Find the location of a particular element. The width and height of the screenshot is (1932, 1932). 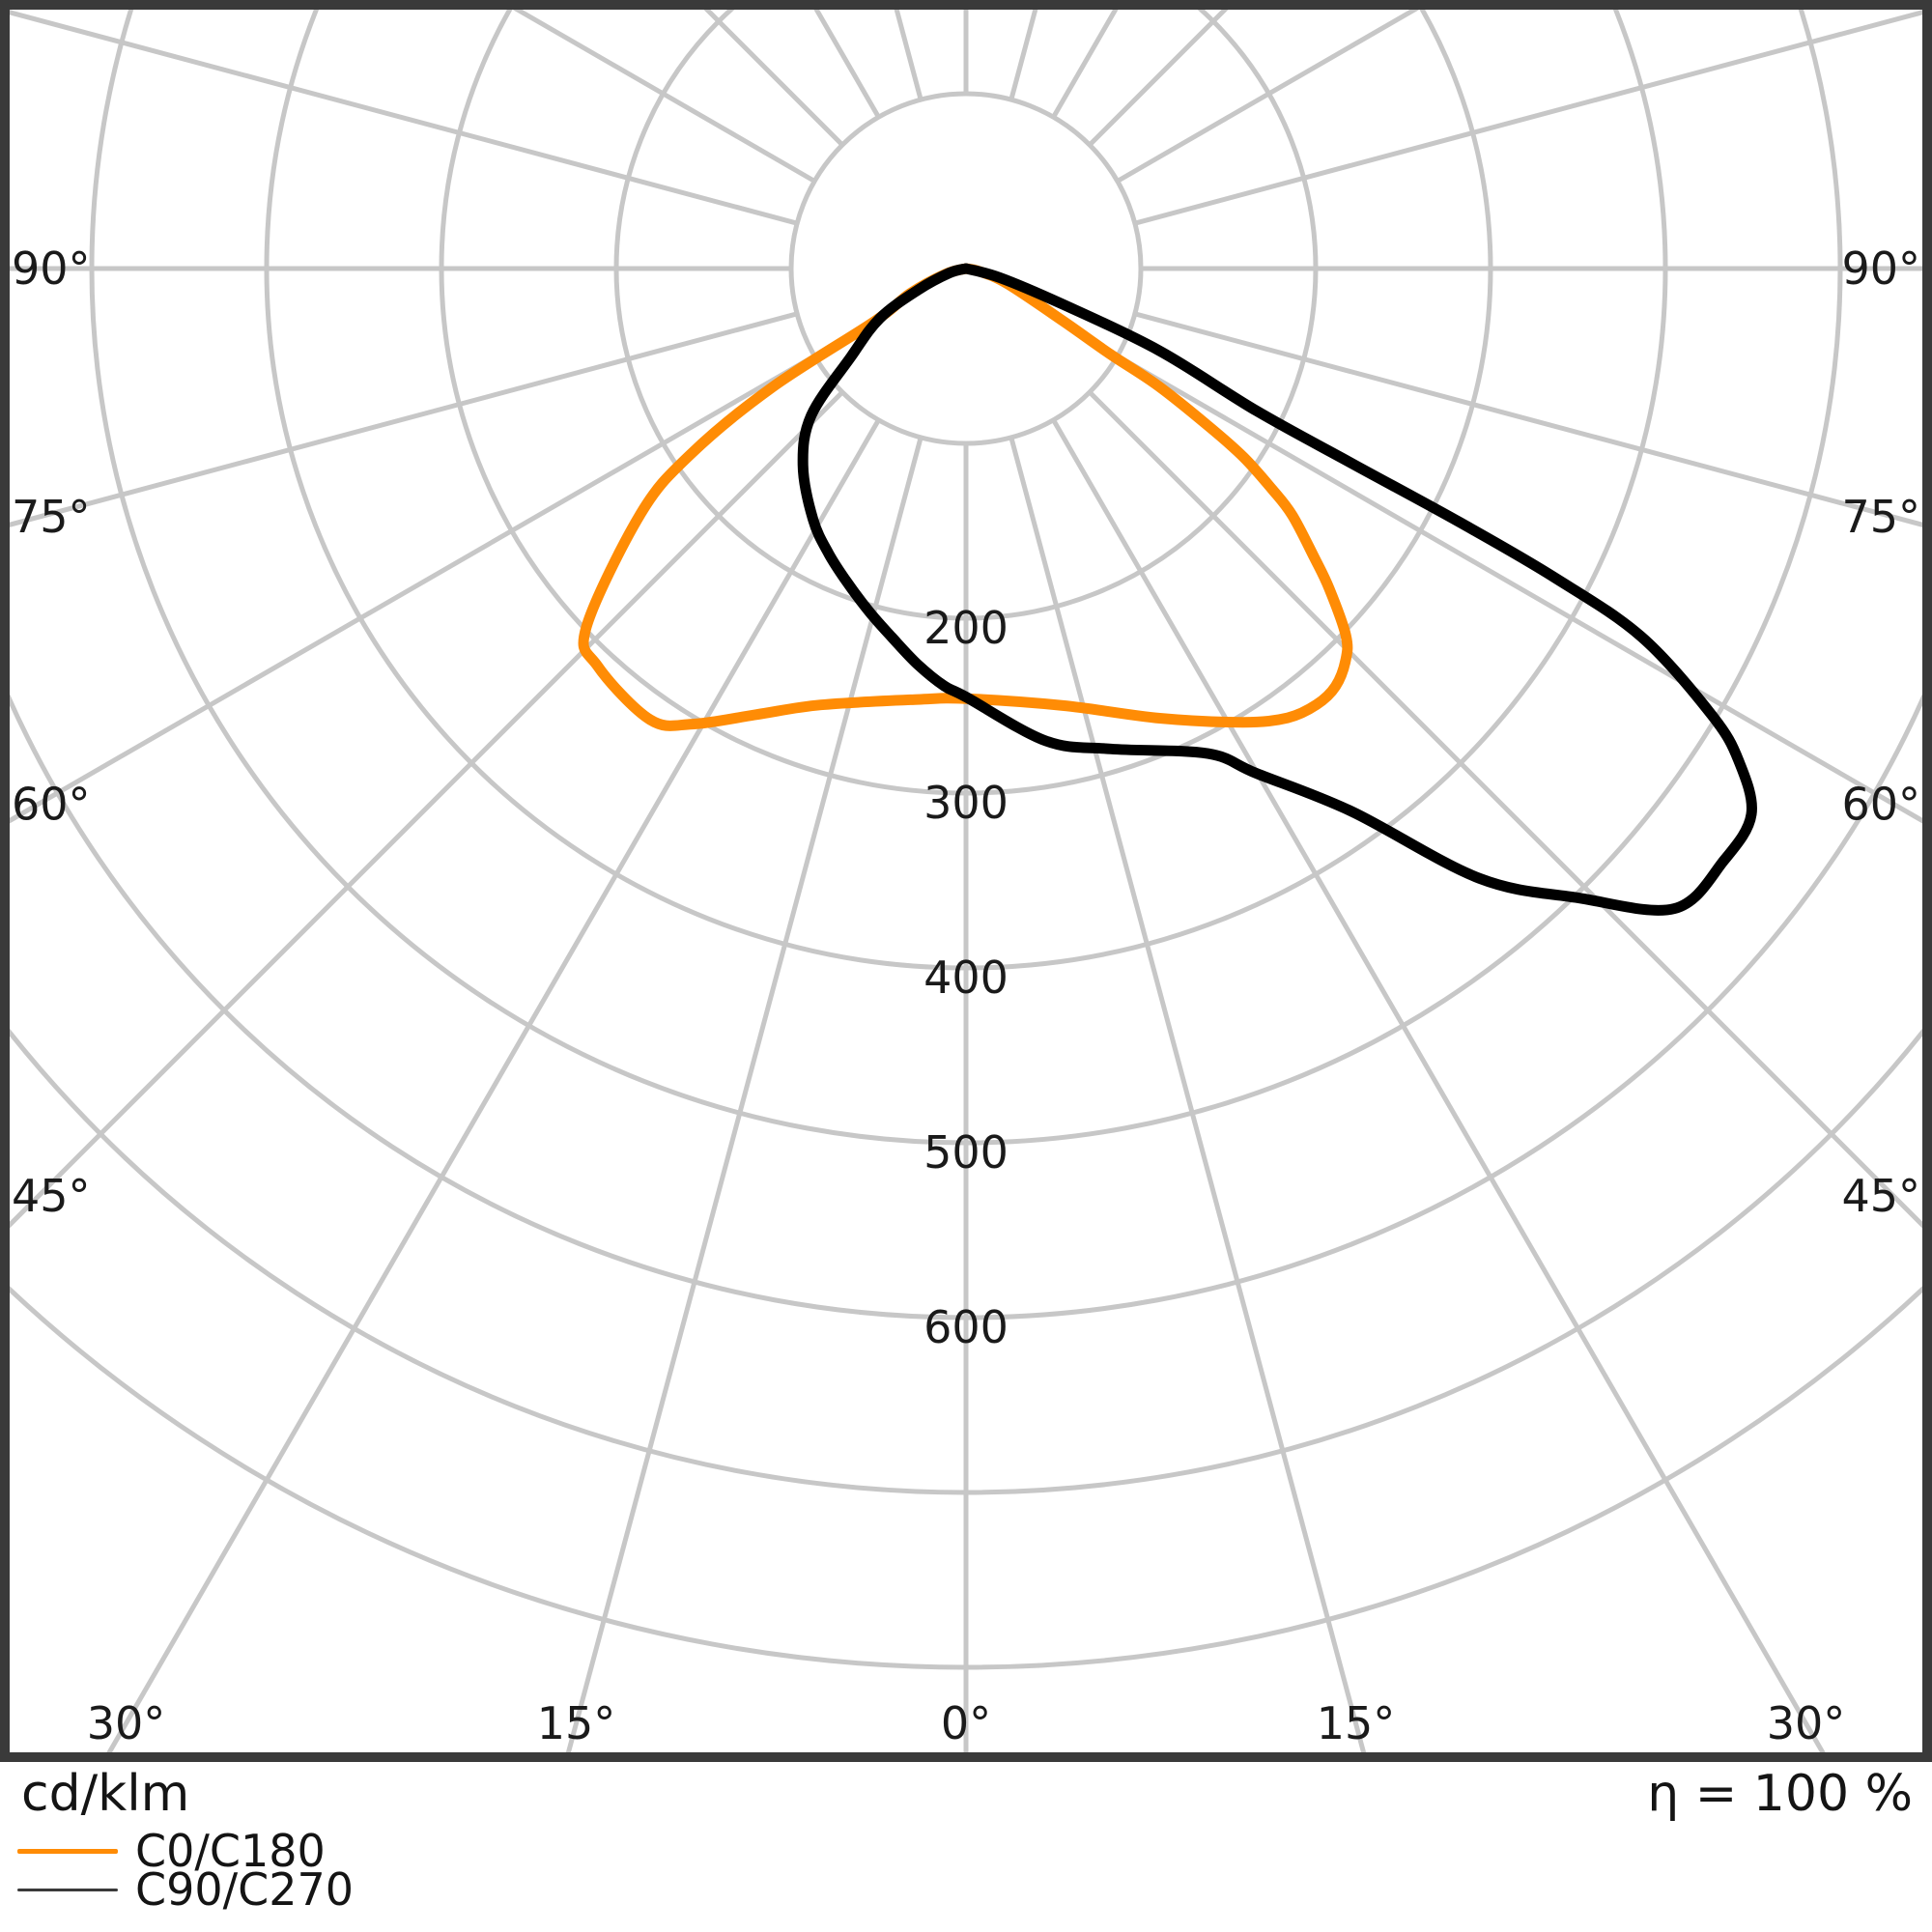

radial-label: 500 is located at coordinates (966, 1152).